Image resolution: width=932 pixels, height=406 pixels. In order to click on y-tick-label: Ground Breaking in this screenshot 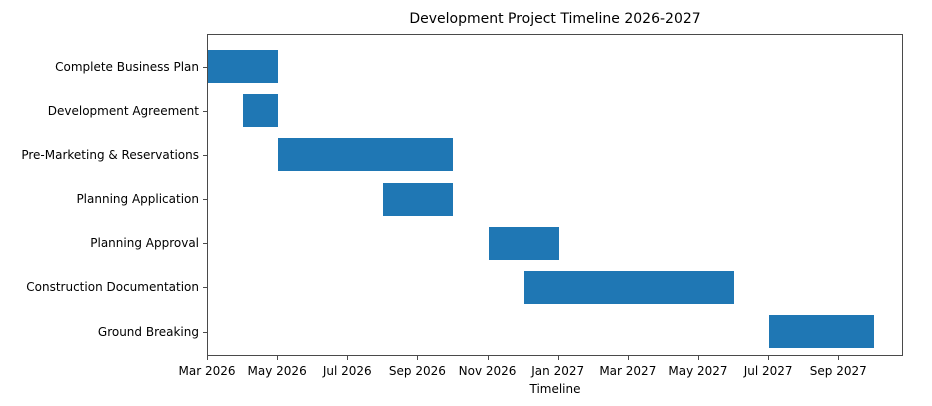, I will do `click(148, 331)`.